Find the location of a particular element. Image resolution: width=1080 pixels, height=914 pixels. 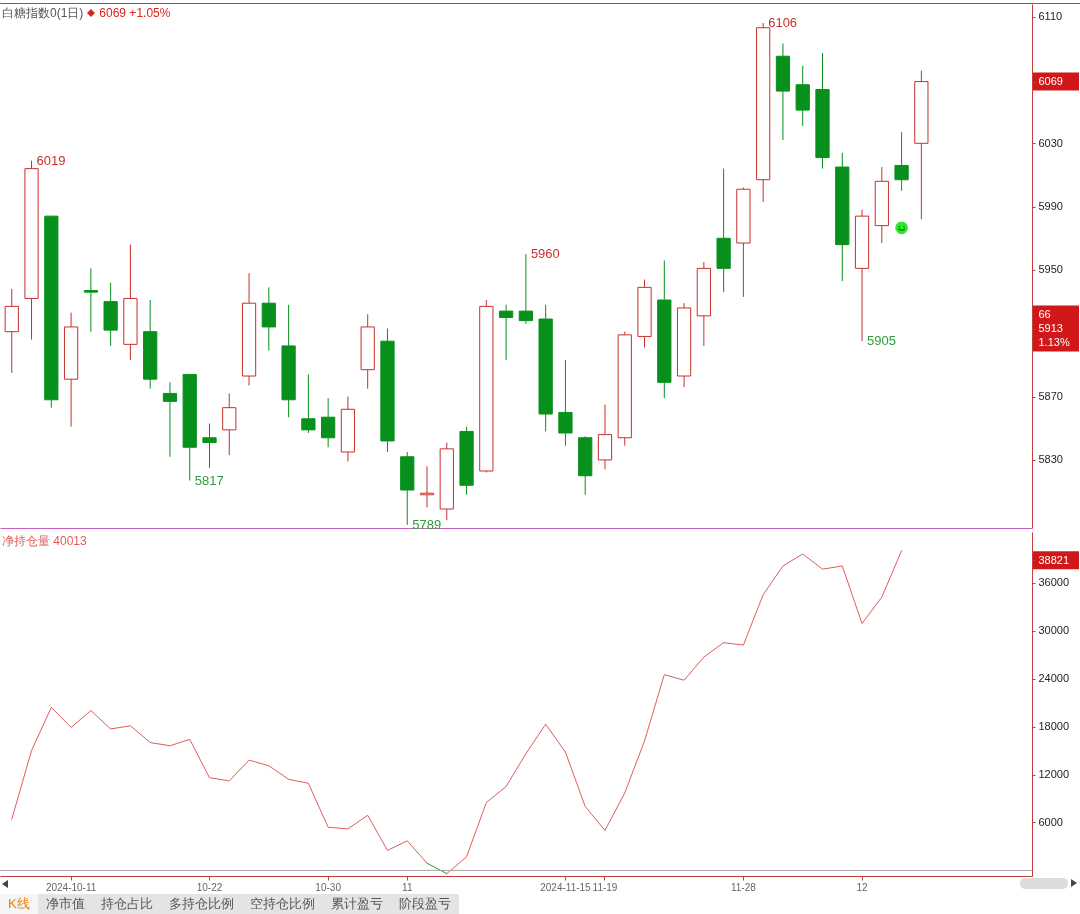

x-tick-label: 11-19 is located at coordinates (605, 887).